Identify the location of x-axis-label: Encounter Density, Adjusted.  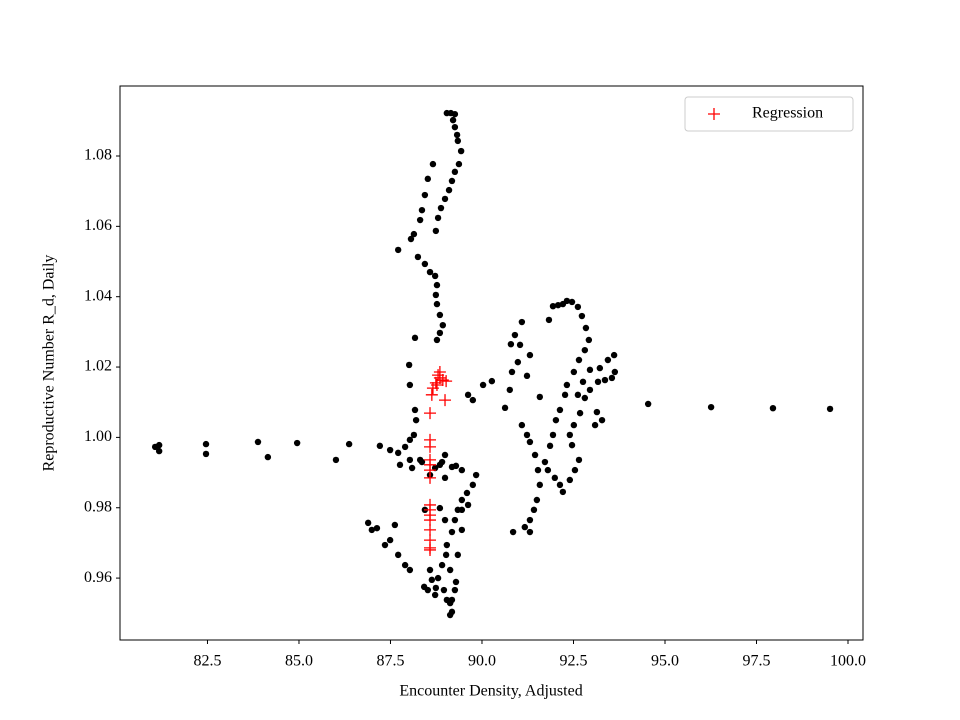
(490, 691).